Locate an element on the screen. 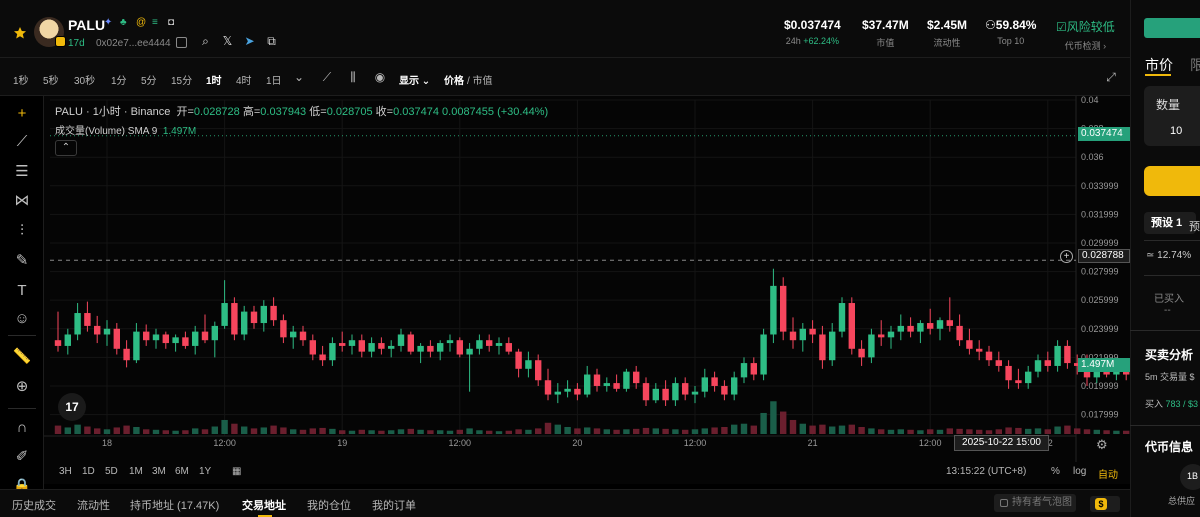 The width and height of the screenshot is (1200, 517). external-link-icon: ⧉ is located at coordinates (271, 41).